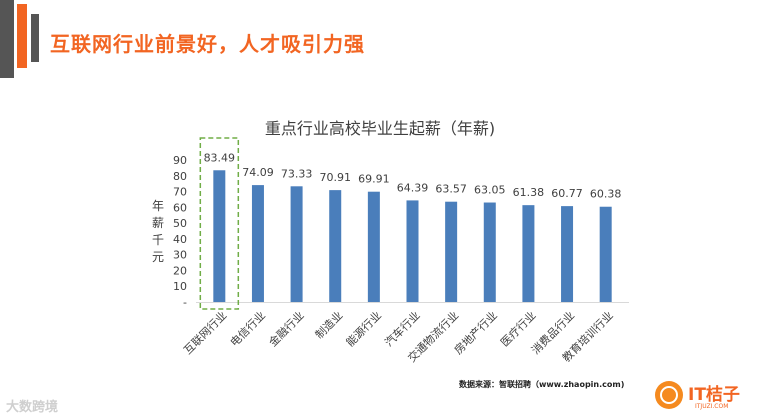 The width and height of the screenshot is (764, 417). What do you see at coordinates (180, 239) in the screenshot?
I see `y-tick-label: 40` at bounding box center [180, 239].